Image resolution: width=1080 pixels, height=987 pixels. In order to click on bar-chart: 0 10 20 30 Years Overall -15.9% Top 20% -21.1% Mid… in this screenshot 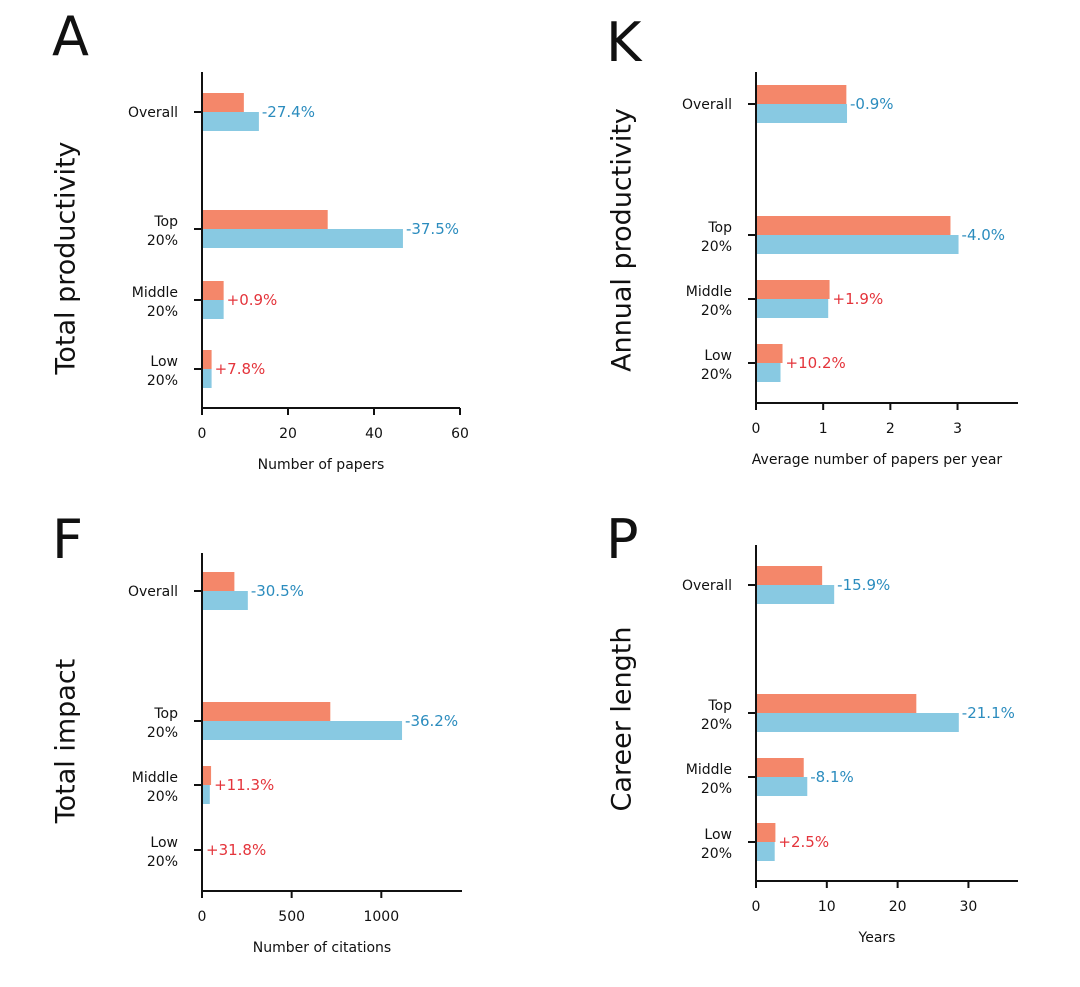, I will do `click(850, 745)`.